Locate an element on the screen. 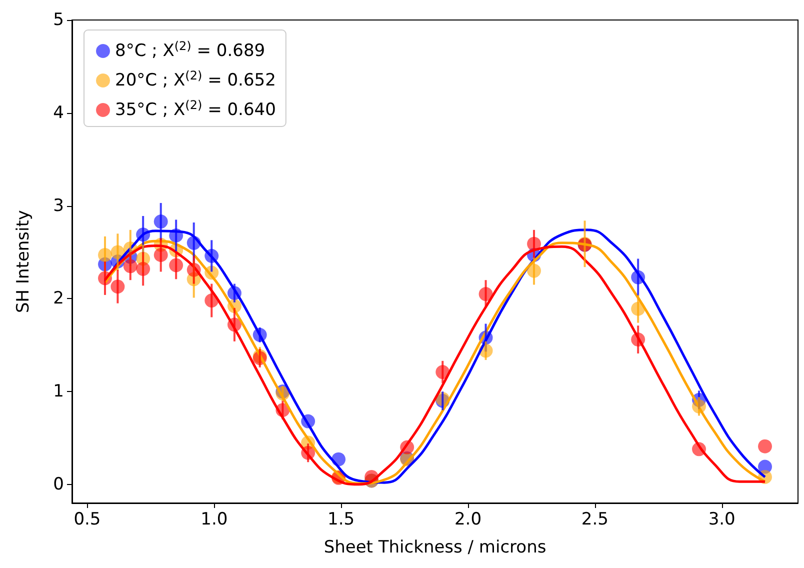 This screenshot has height=568, width=804. x-tick-label: 3.0 is located at coordinates (722, 520).